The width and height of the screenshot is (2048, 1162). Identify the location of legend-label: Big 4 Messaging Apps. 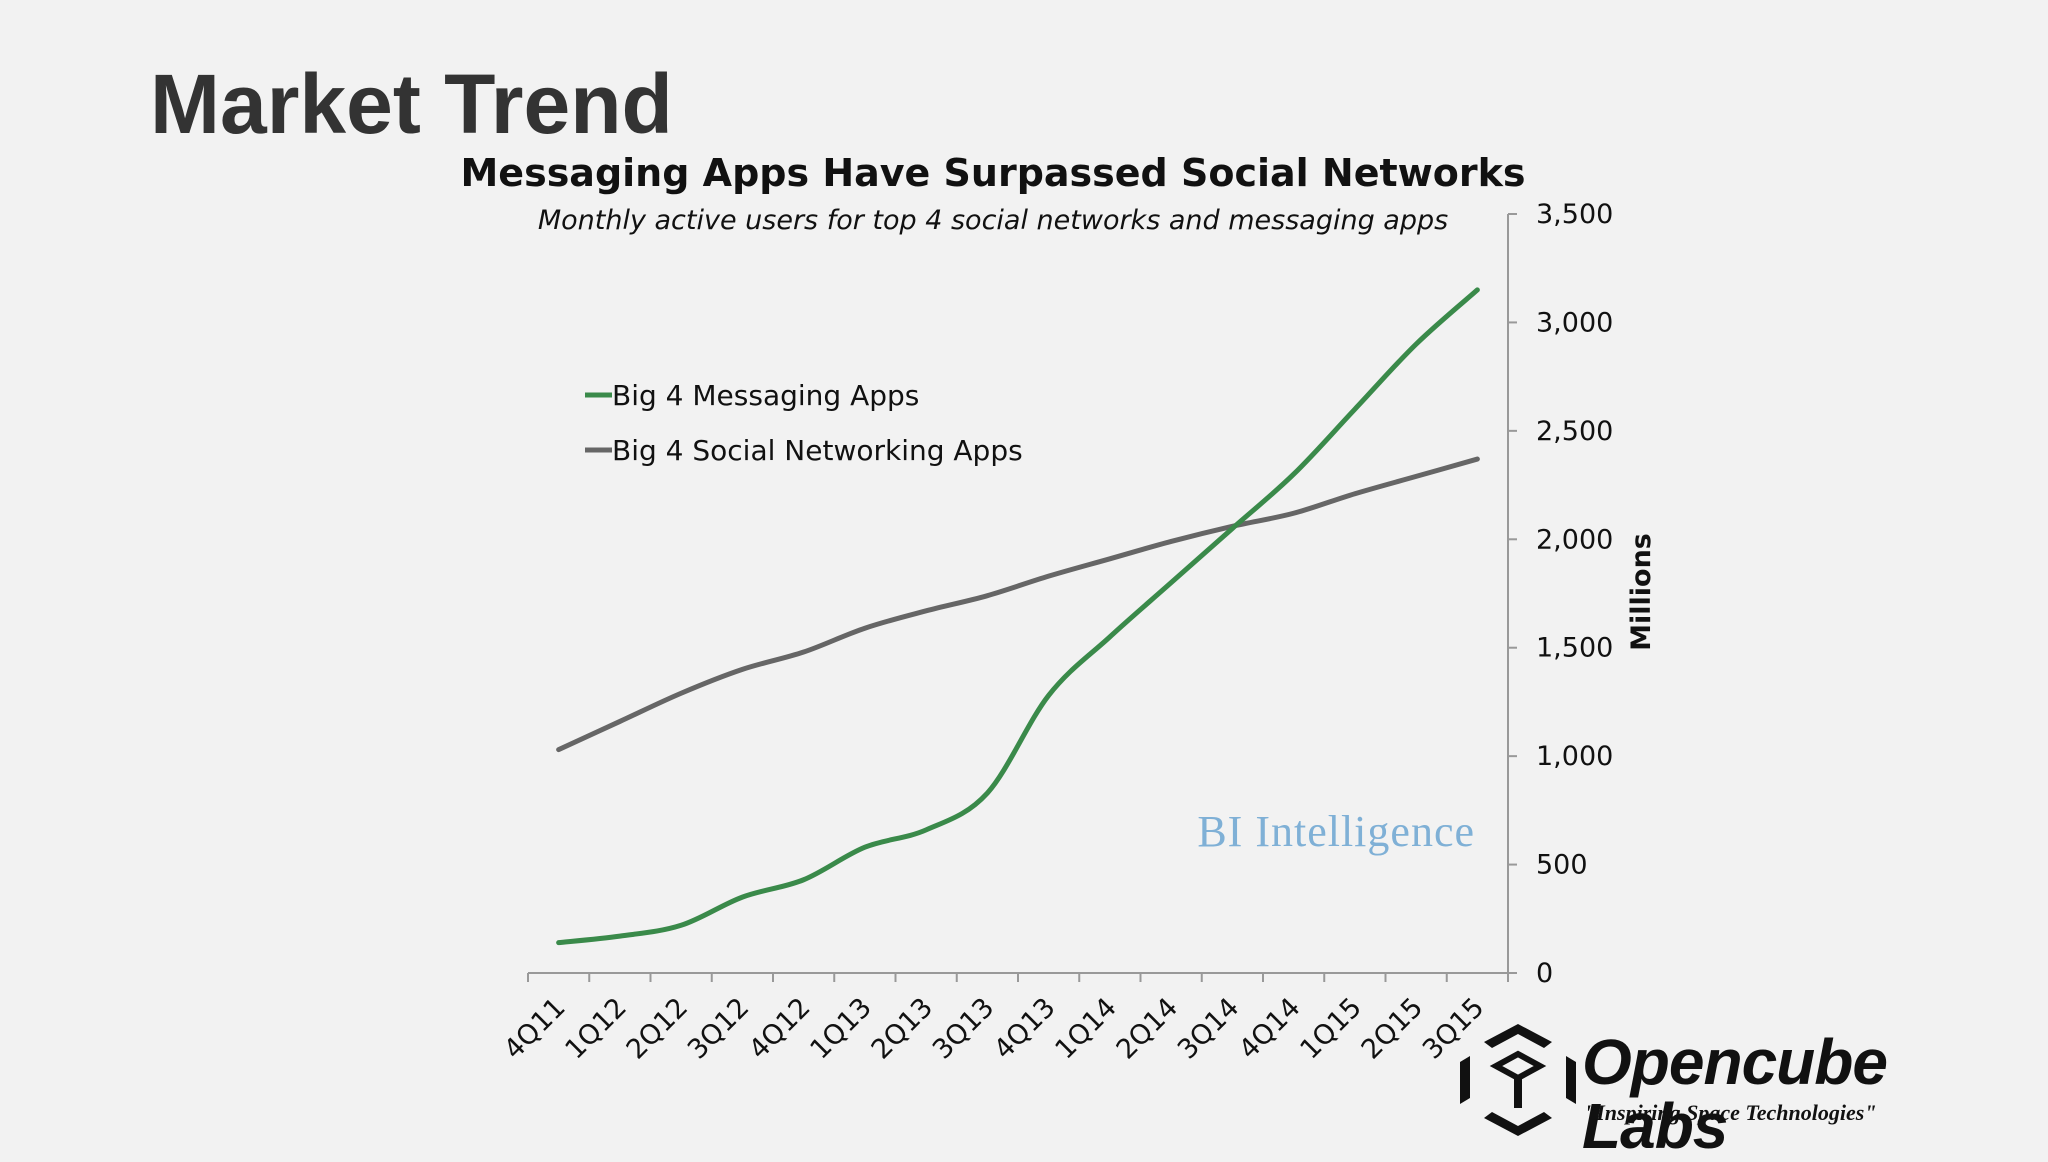
(765, 395).